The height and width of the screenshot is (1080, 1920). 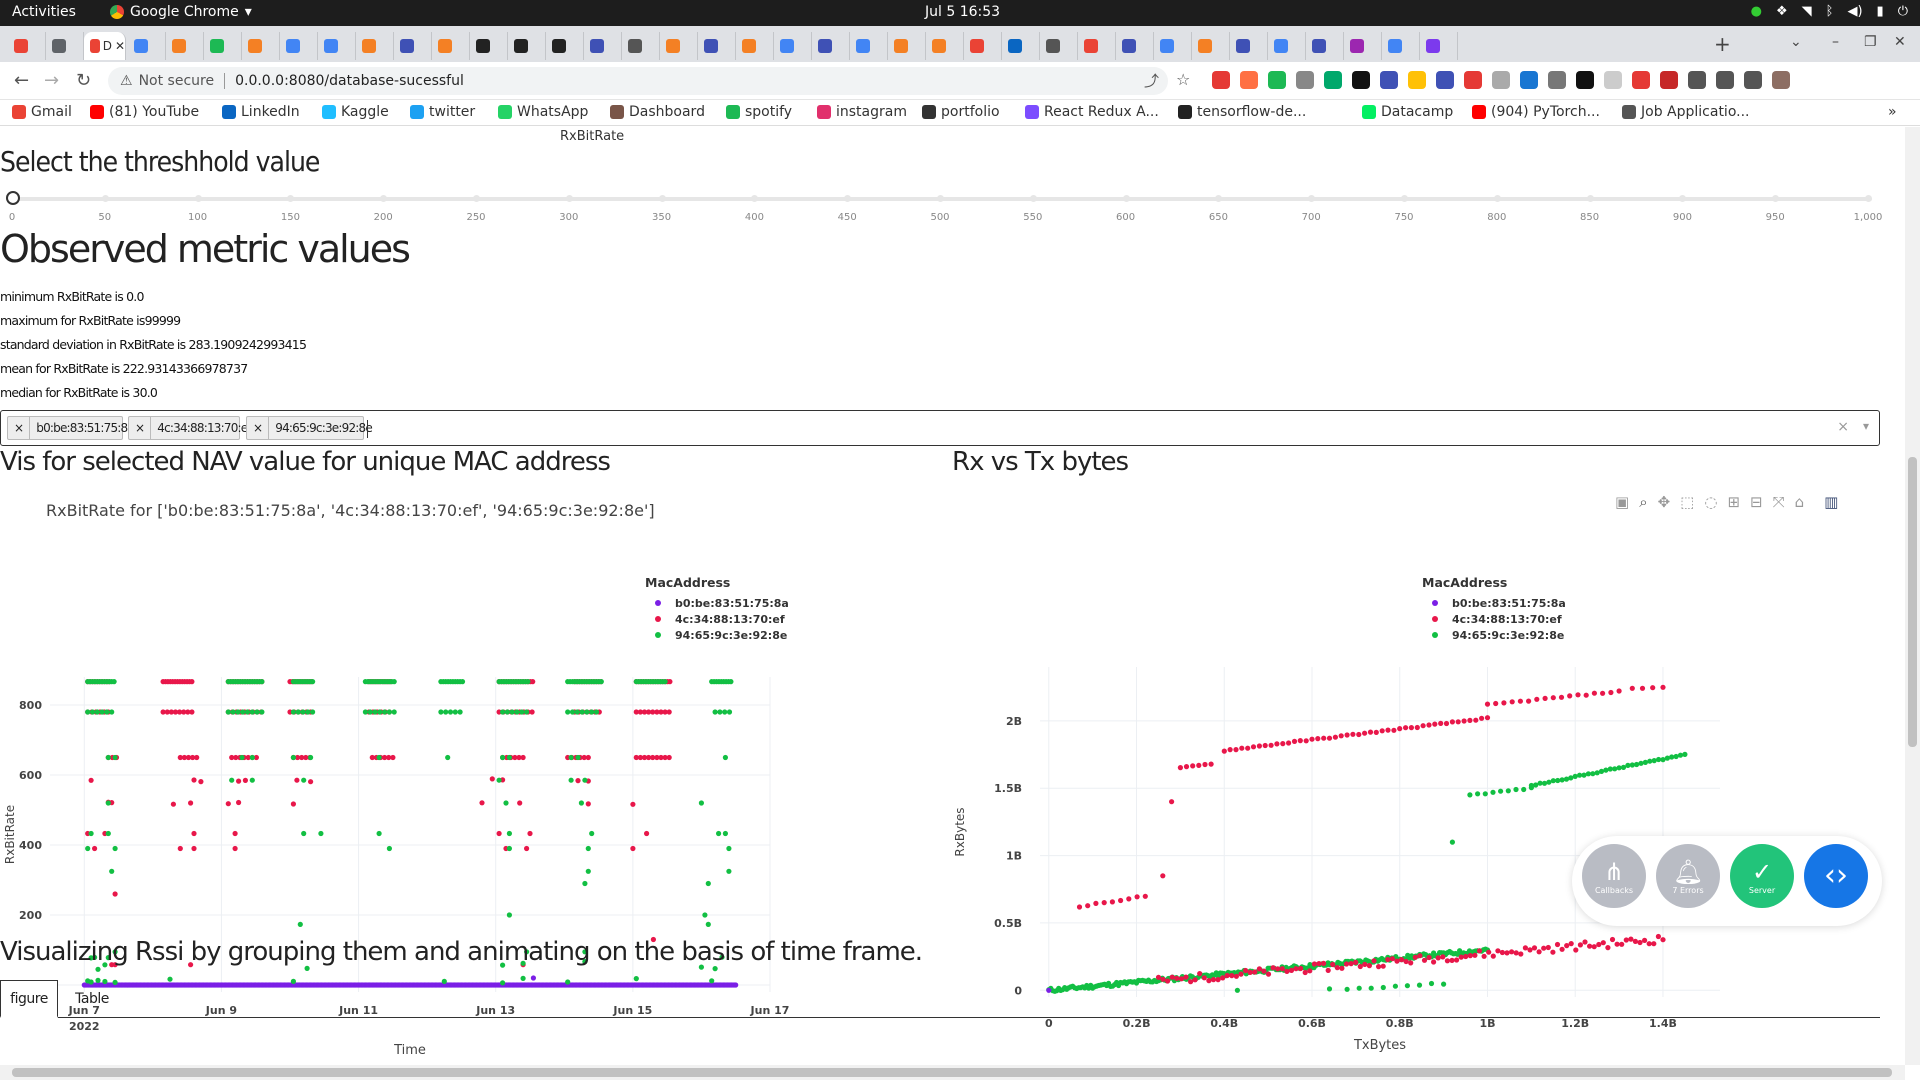 I want to click on close-tab-icon: ✕, so click(x=119, y=46).